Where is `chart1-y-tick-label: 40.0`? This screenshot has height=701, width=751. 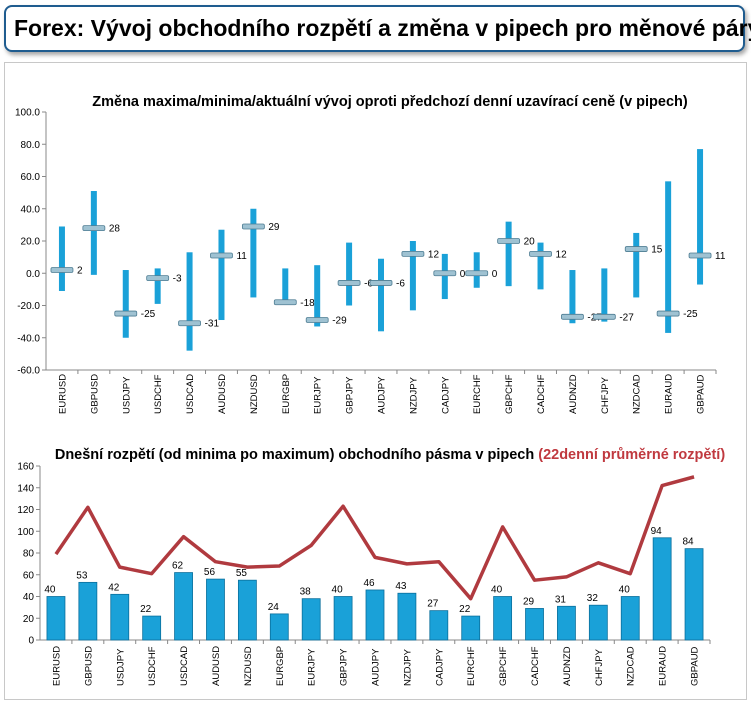 chart1-y-tick-label: 40.0 is located at coordinates (31, 209).